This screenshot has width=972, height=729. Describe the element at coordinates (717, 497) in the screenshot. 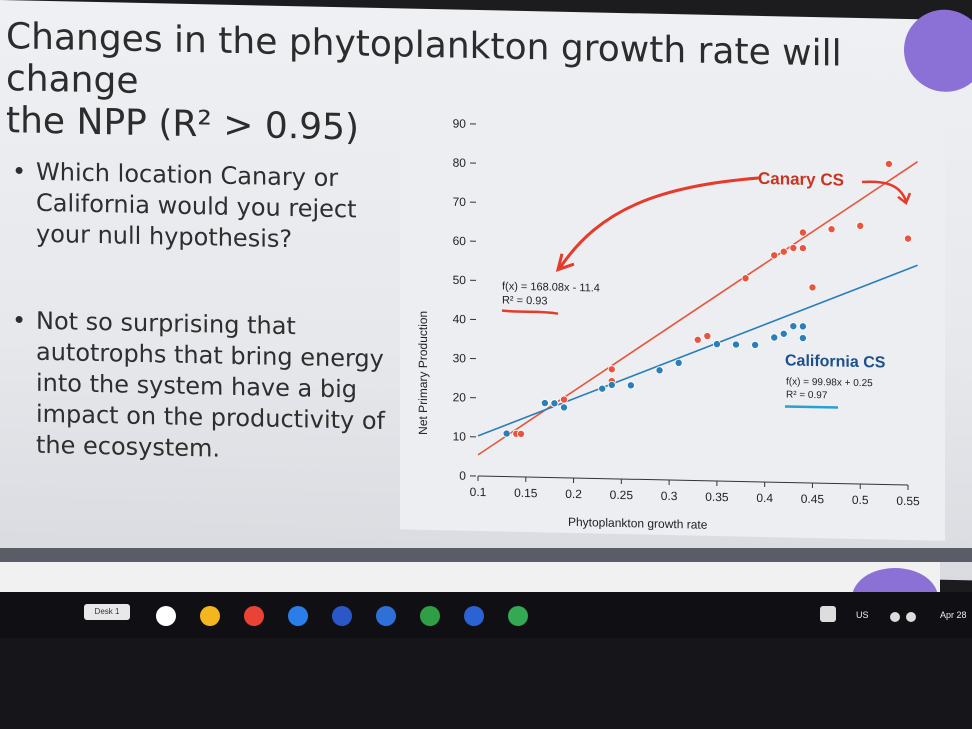

I see `x-tick-label: 0.35` at that location.